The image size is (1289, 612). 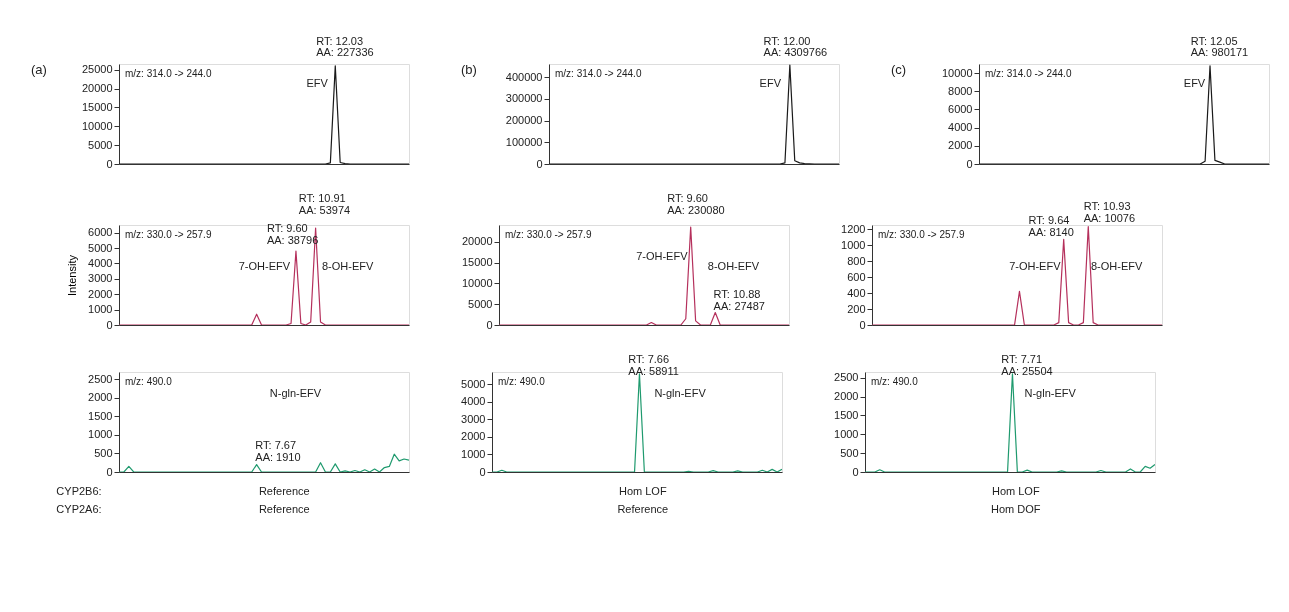 What do you see at coordinates (39, 69) in the screenshot?
I see `chart-title: (a)` at bounding box center [39, 69].